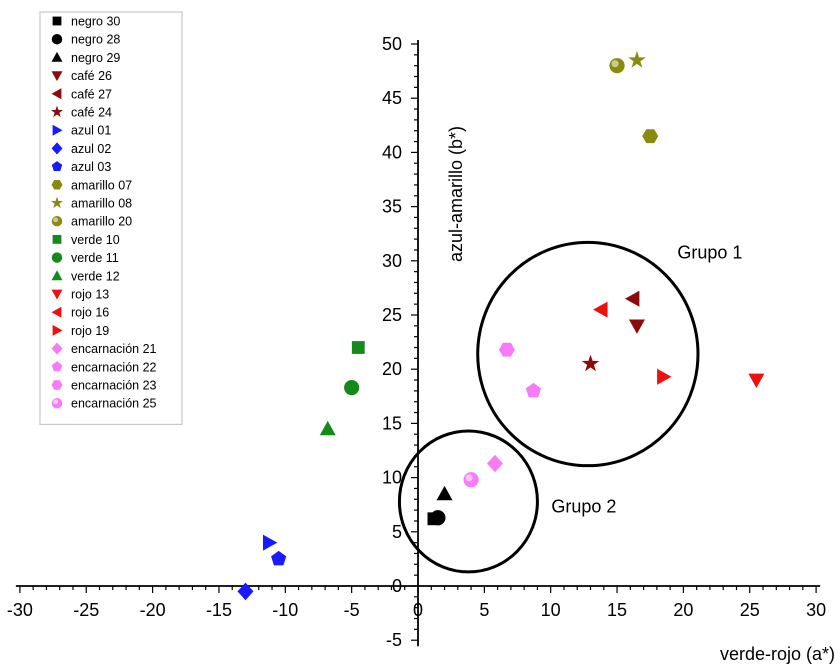 The height and width of the screenshot is (666, 840). Describe the element at coordinates (709, 253) in the screenshot. I see `group-label: Grupo 1` at that location.